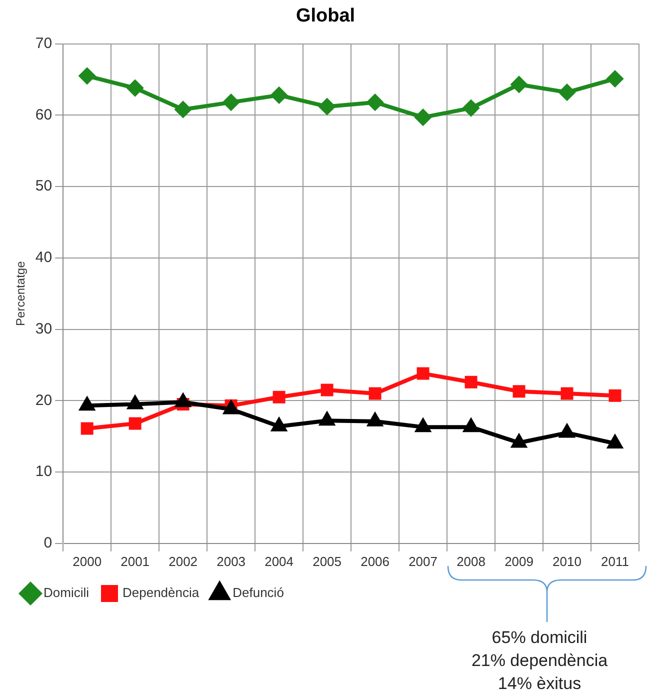 This screenshot has height=693, width=649. Describe the element at coordinates (21, 293) in the screenshot. I see `y-axis-title: Percentatge` at that location.